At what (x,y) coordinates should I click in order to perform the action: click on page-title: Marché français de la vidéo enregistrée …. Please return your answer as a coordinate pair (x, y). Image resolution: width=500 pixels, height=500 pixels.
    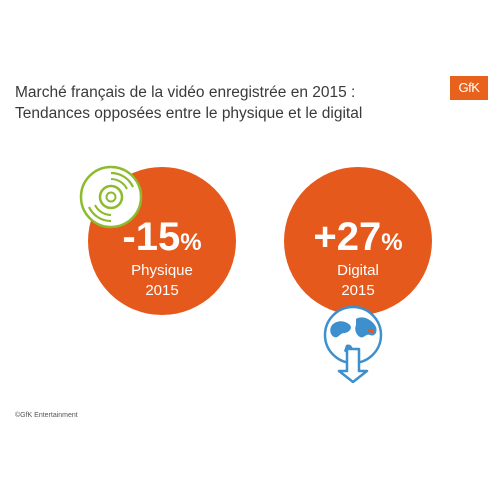
    Looking at the image, I should click on (220, 103).